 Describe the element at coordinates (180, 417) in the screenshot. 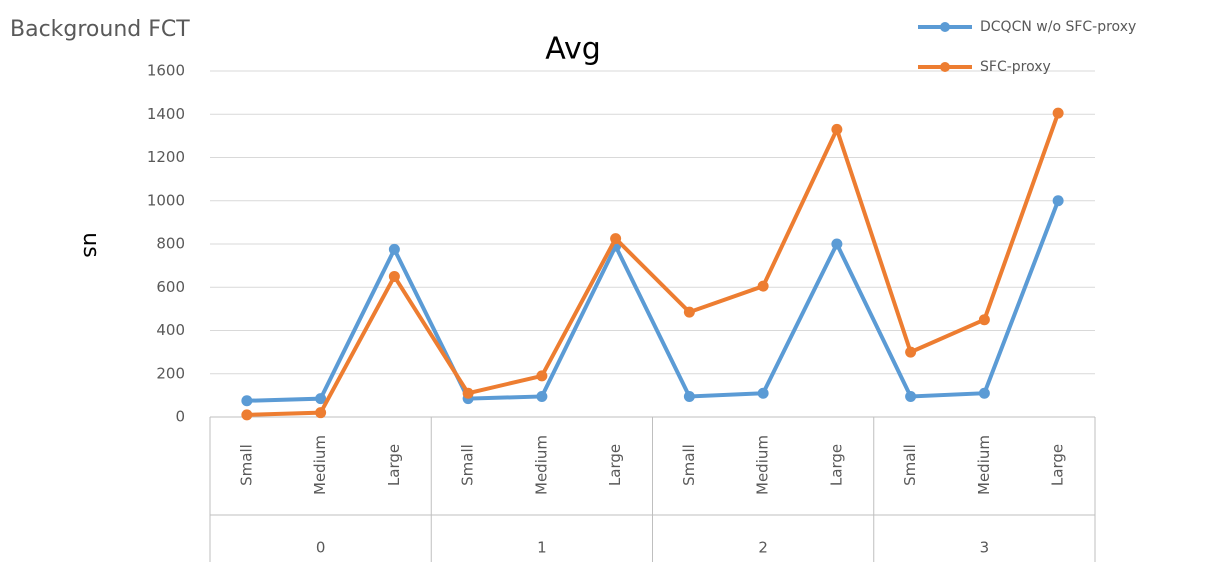

I see `y-tick-label: 0` at that location.